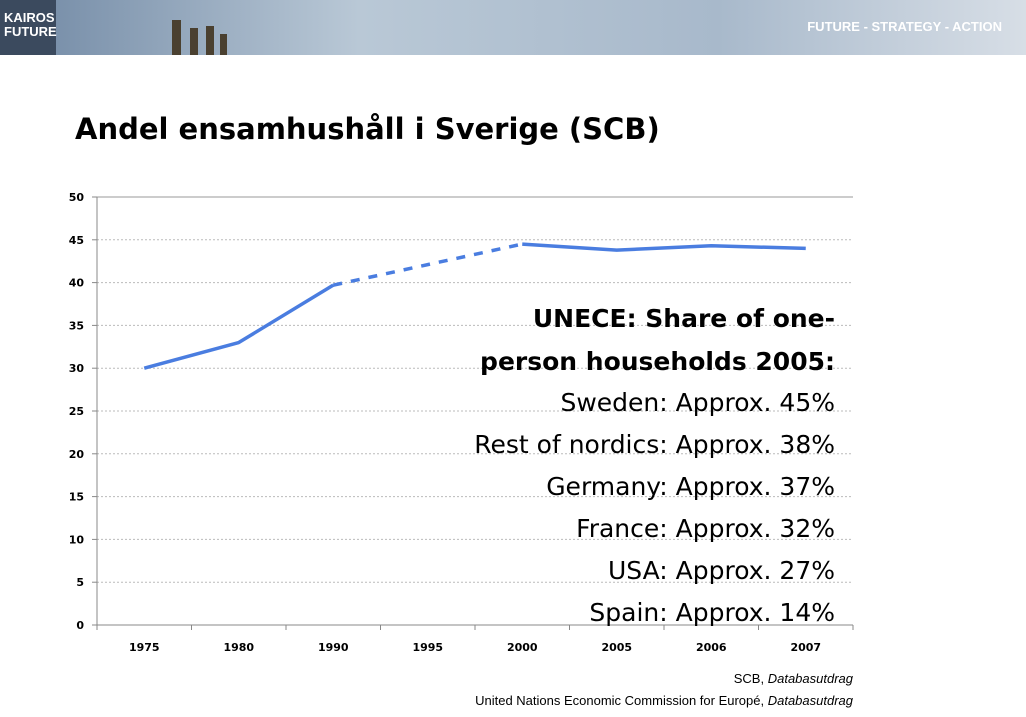  I want to click on line-gap-bridge, so click(427, 264).